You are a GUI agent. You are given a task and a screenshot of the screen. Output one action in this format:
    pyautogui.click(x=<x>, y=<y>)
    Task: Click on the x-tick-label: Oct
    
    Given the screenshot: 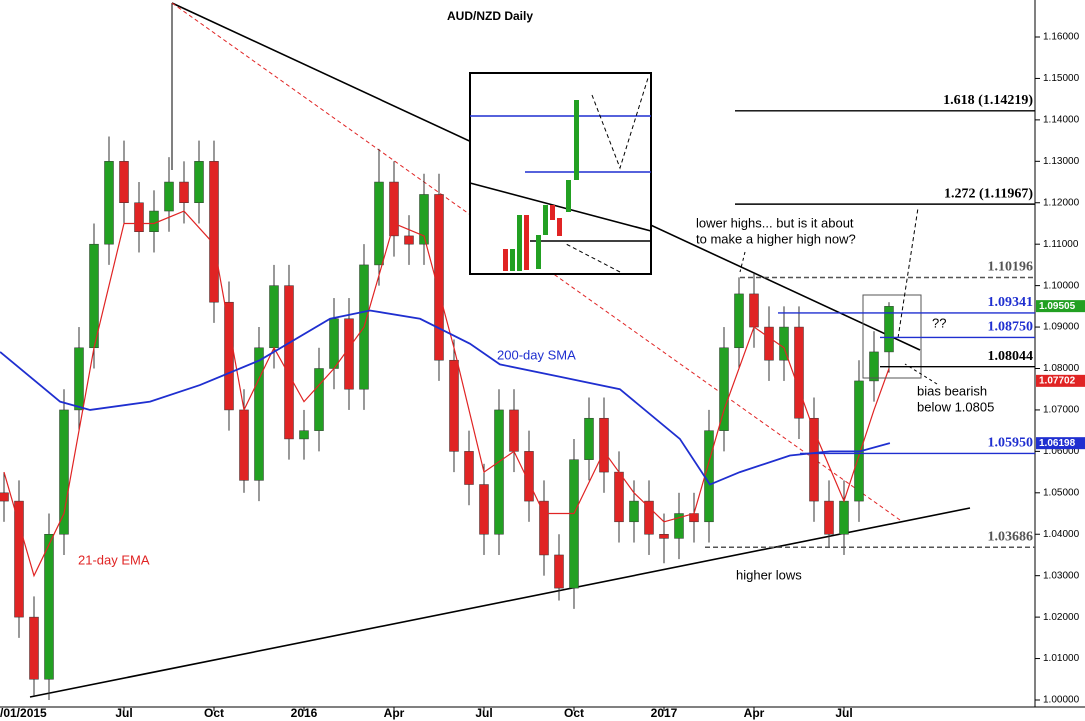 What is the action you would take?
    pyautogui.click(x=214, y=713)
    